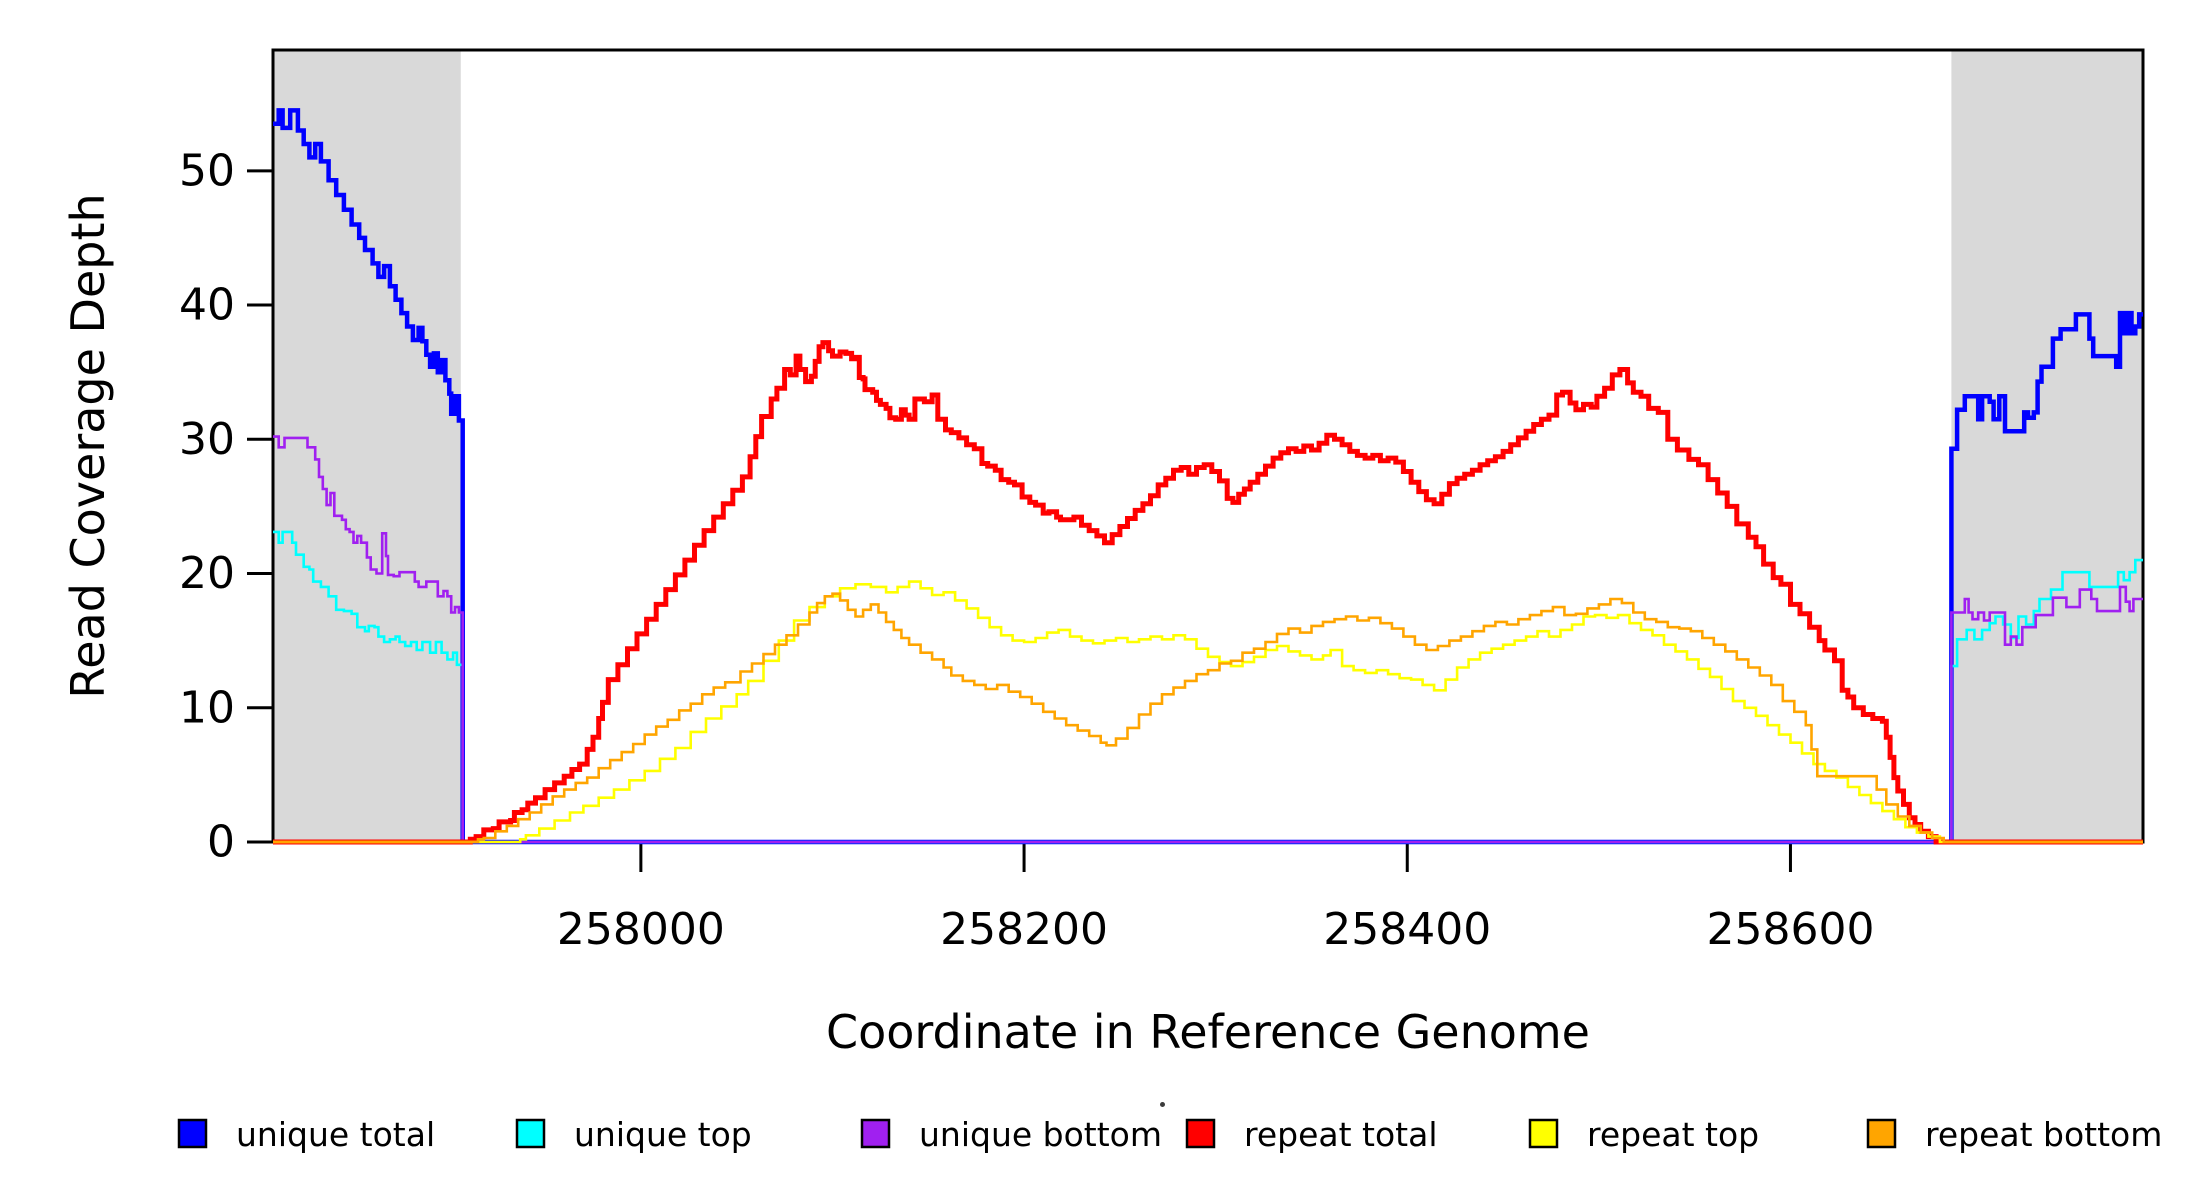 This screenshot has height=1200, width=2200. I want to click on shaded-region-left-flank, so click(367, 446).